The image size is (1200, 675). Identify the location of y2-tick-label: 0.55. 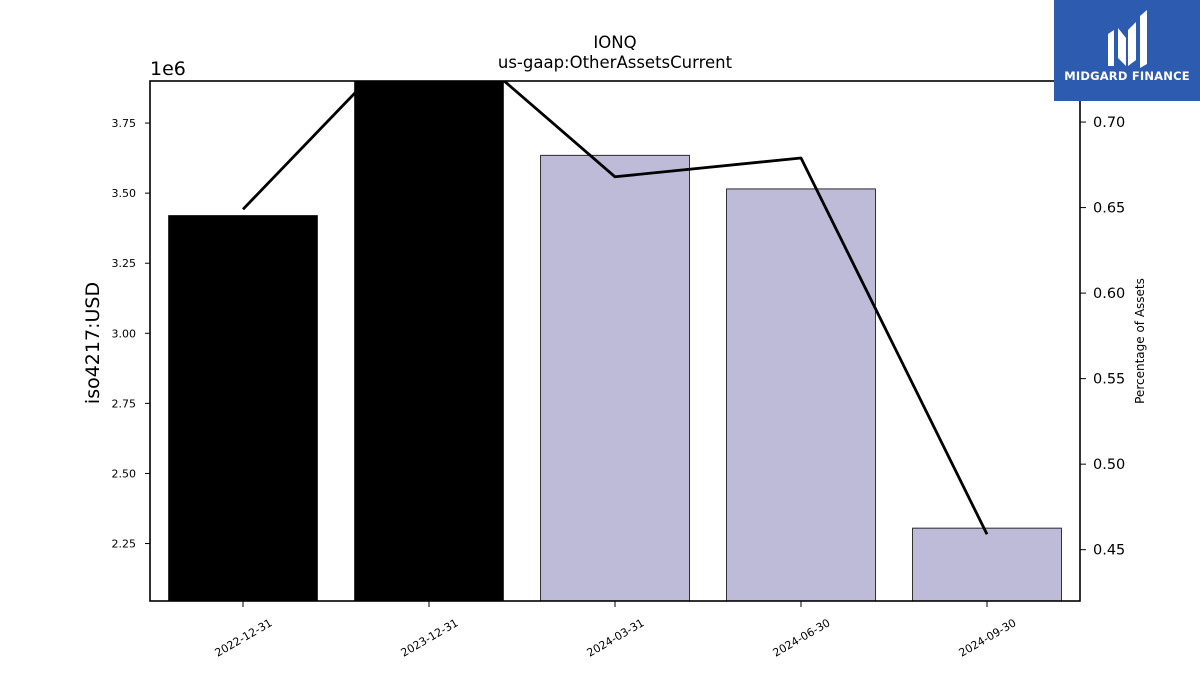
(1109, 380).